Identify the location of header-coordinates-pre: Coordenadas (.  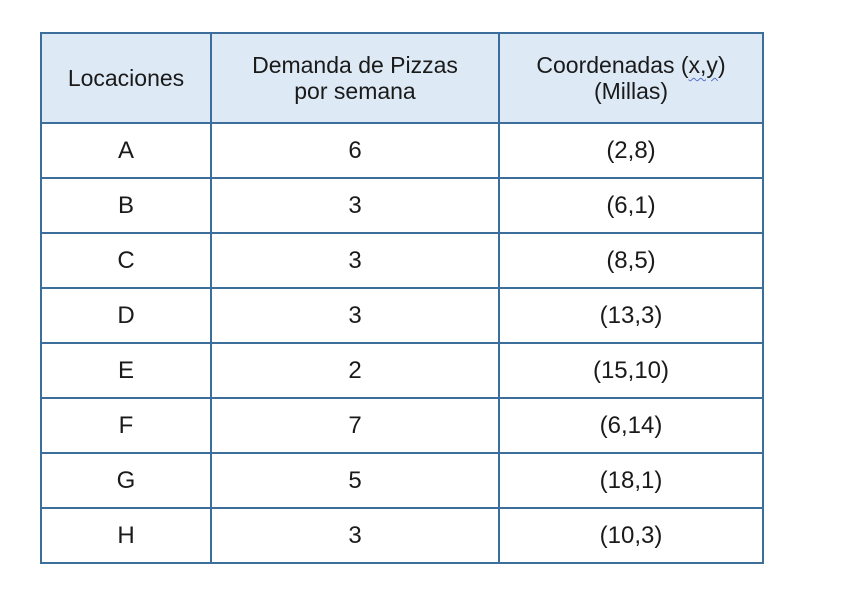
(612, 65).